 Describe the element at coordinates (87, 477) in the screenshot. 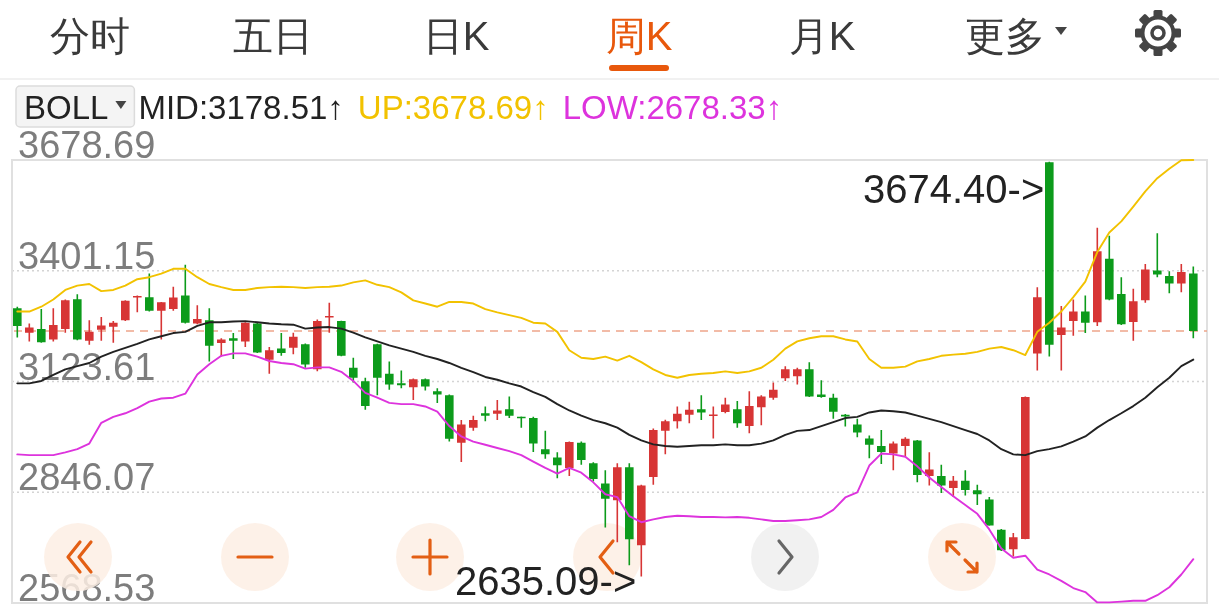

I see `y-tick-label: 2846.07` at that location.